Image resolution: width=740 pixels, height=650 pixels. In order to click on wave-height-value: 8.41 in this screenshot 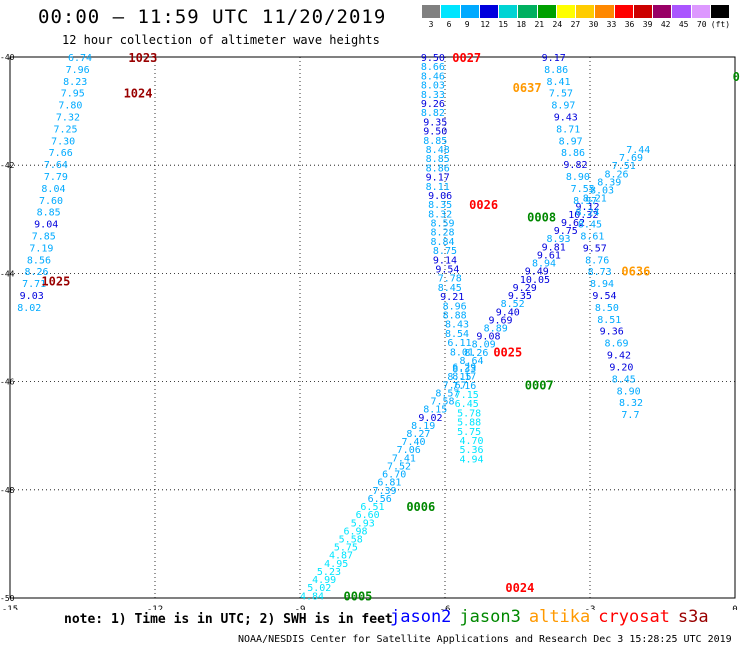, I will do `click(559, 82)`.